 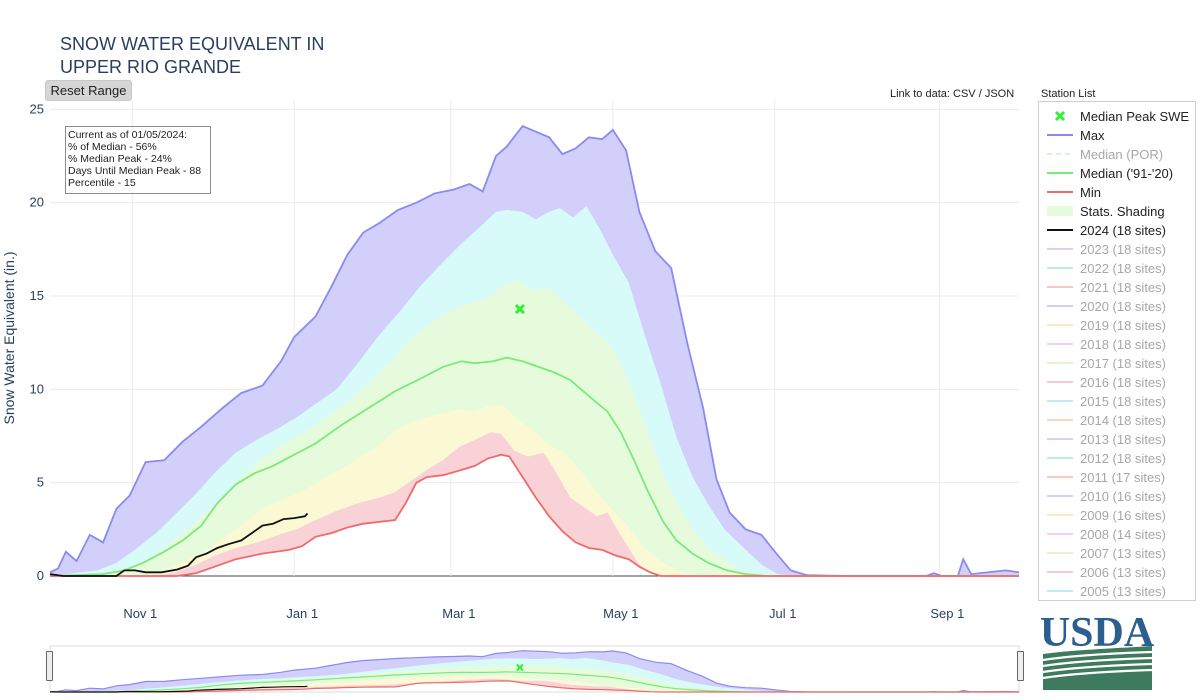 What do you see at coordinates (37, 202) in the screenshot?
I see `y-tick-label: 20` at bounding box center [37, 202].